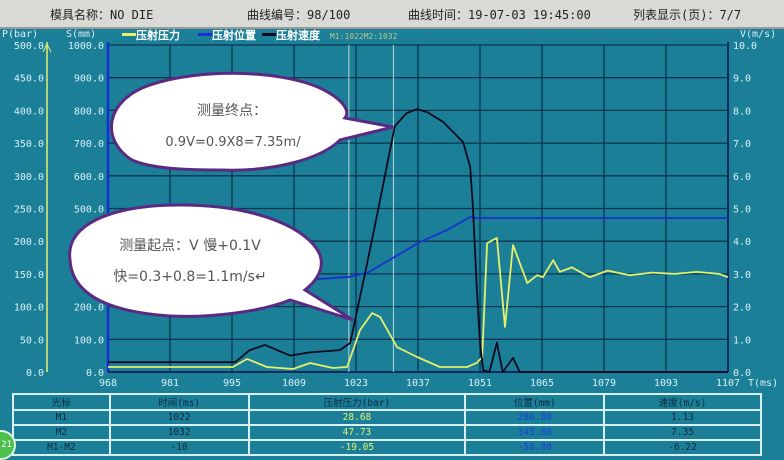 The image size is (784, 460). What do you see at coordinates (29, 46) in the screenshot?
I see `pressure-tick-label: 500.0` at bounding box center [29, 46].